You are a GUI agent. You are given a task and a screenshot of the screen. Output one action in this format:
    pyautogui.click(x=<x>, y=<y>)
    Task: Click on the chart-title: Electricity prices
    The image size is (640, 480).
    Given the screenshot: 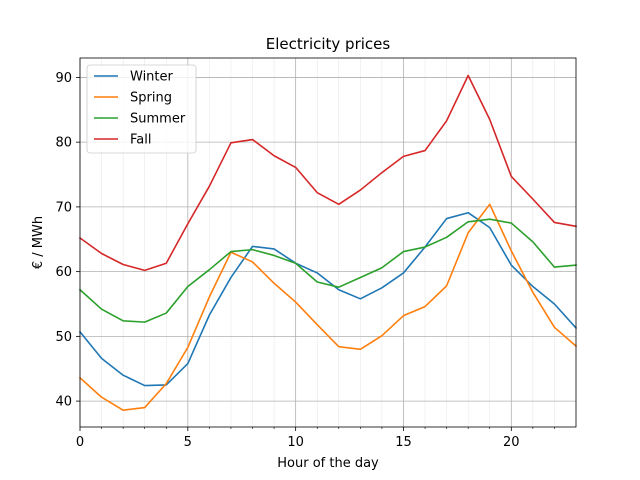 What is the action you would take?
    pyautogui.click(x=328, y=44)
    